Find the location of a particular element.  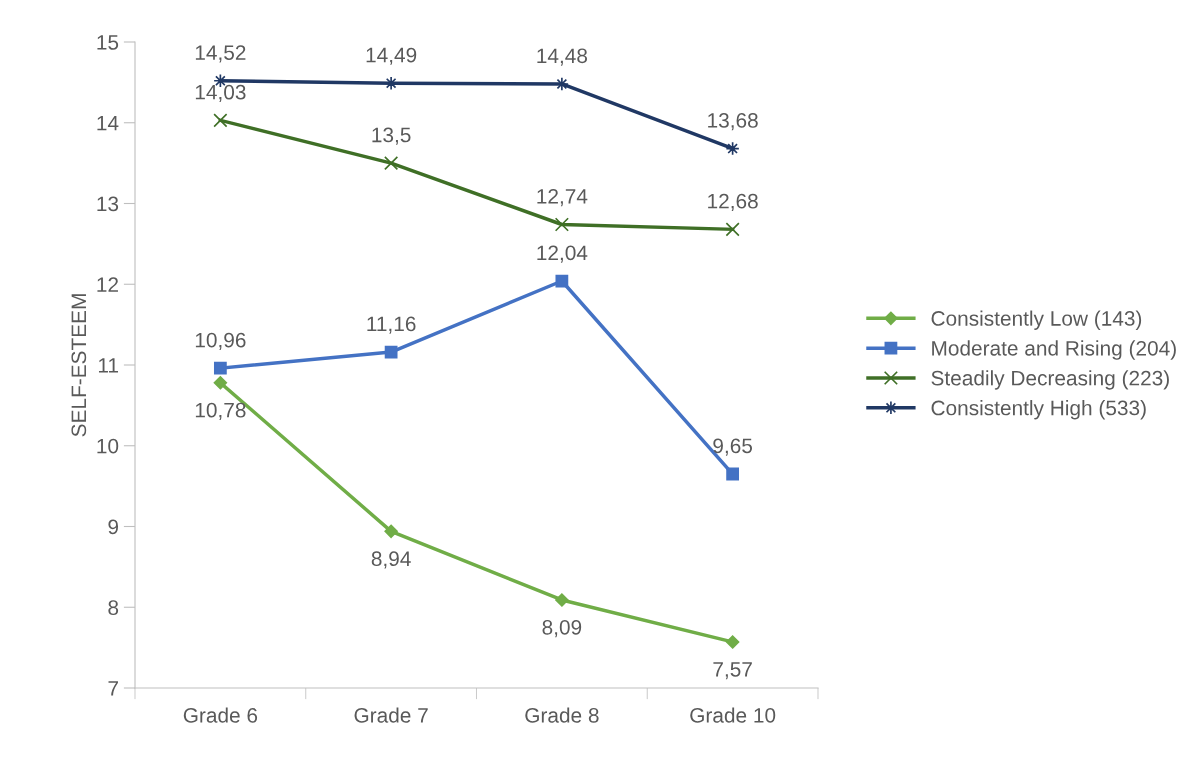

x-tick-label: Grade 8 is located at coordinates (562, 715).